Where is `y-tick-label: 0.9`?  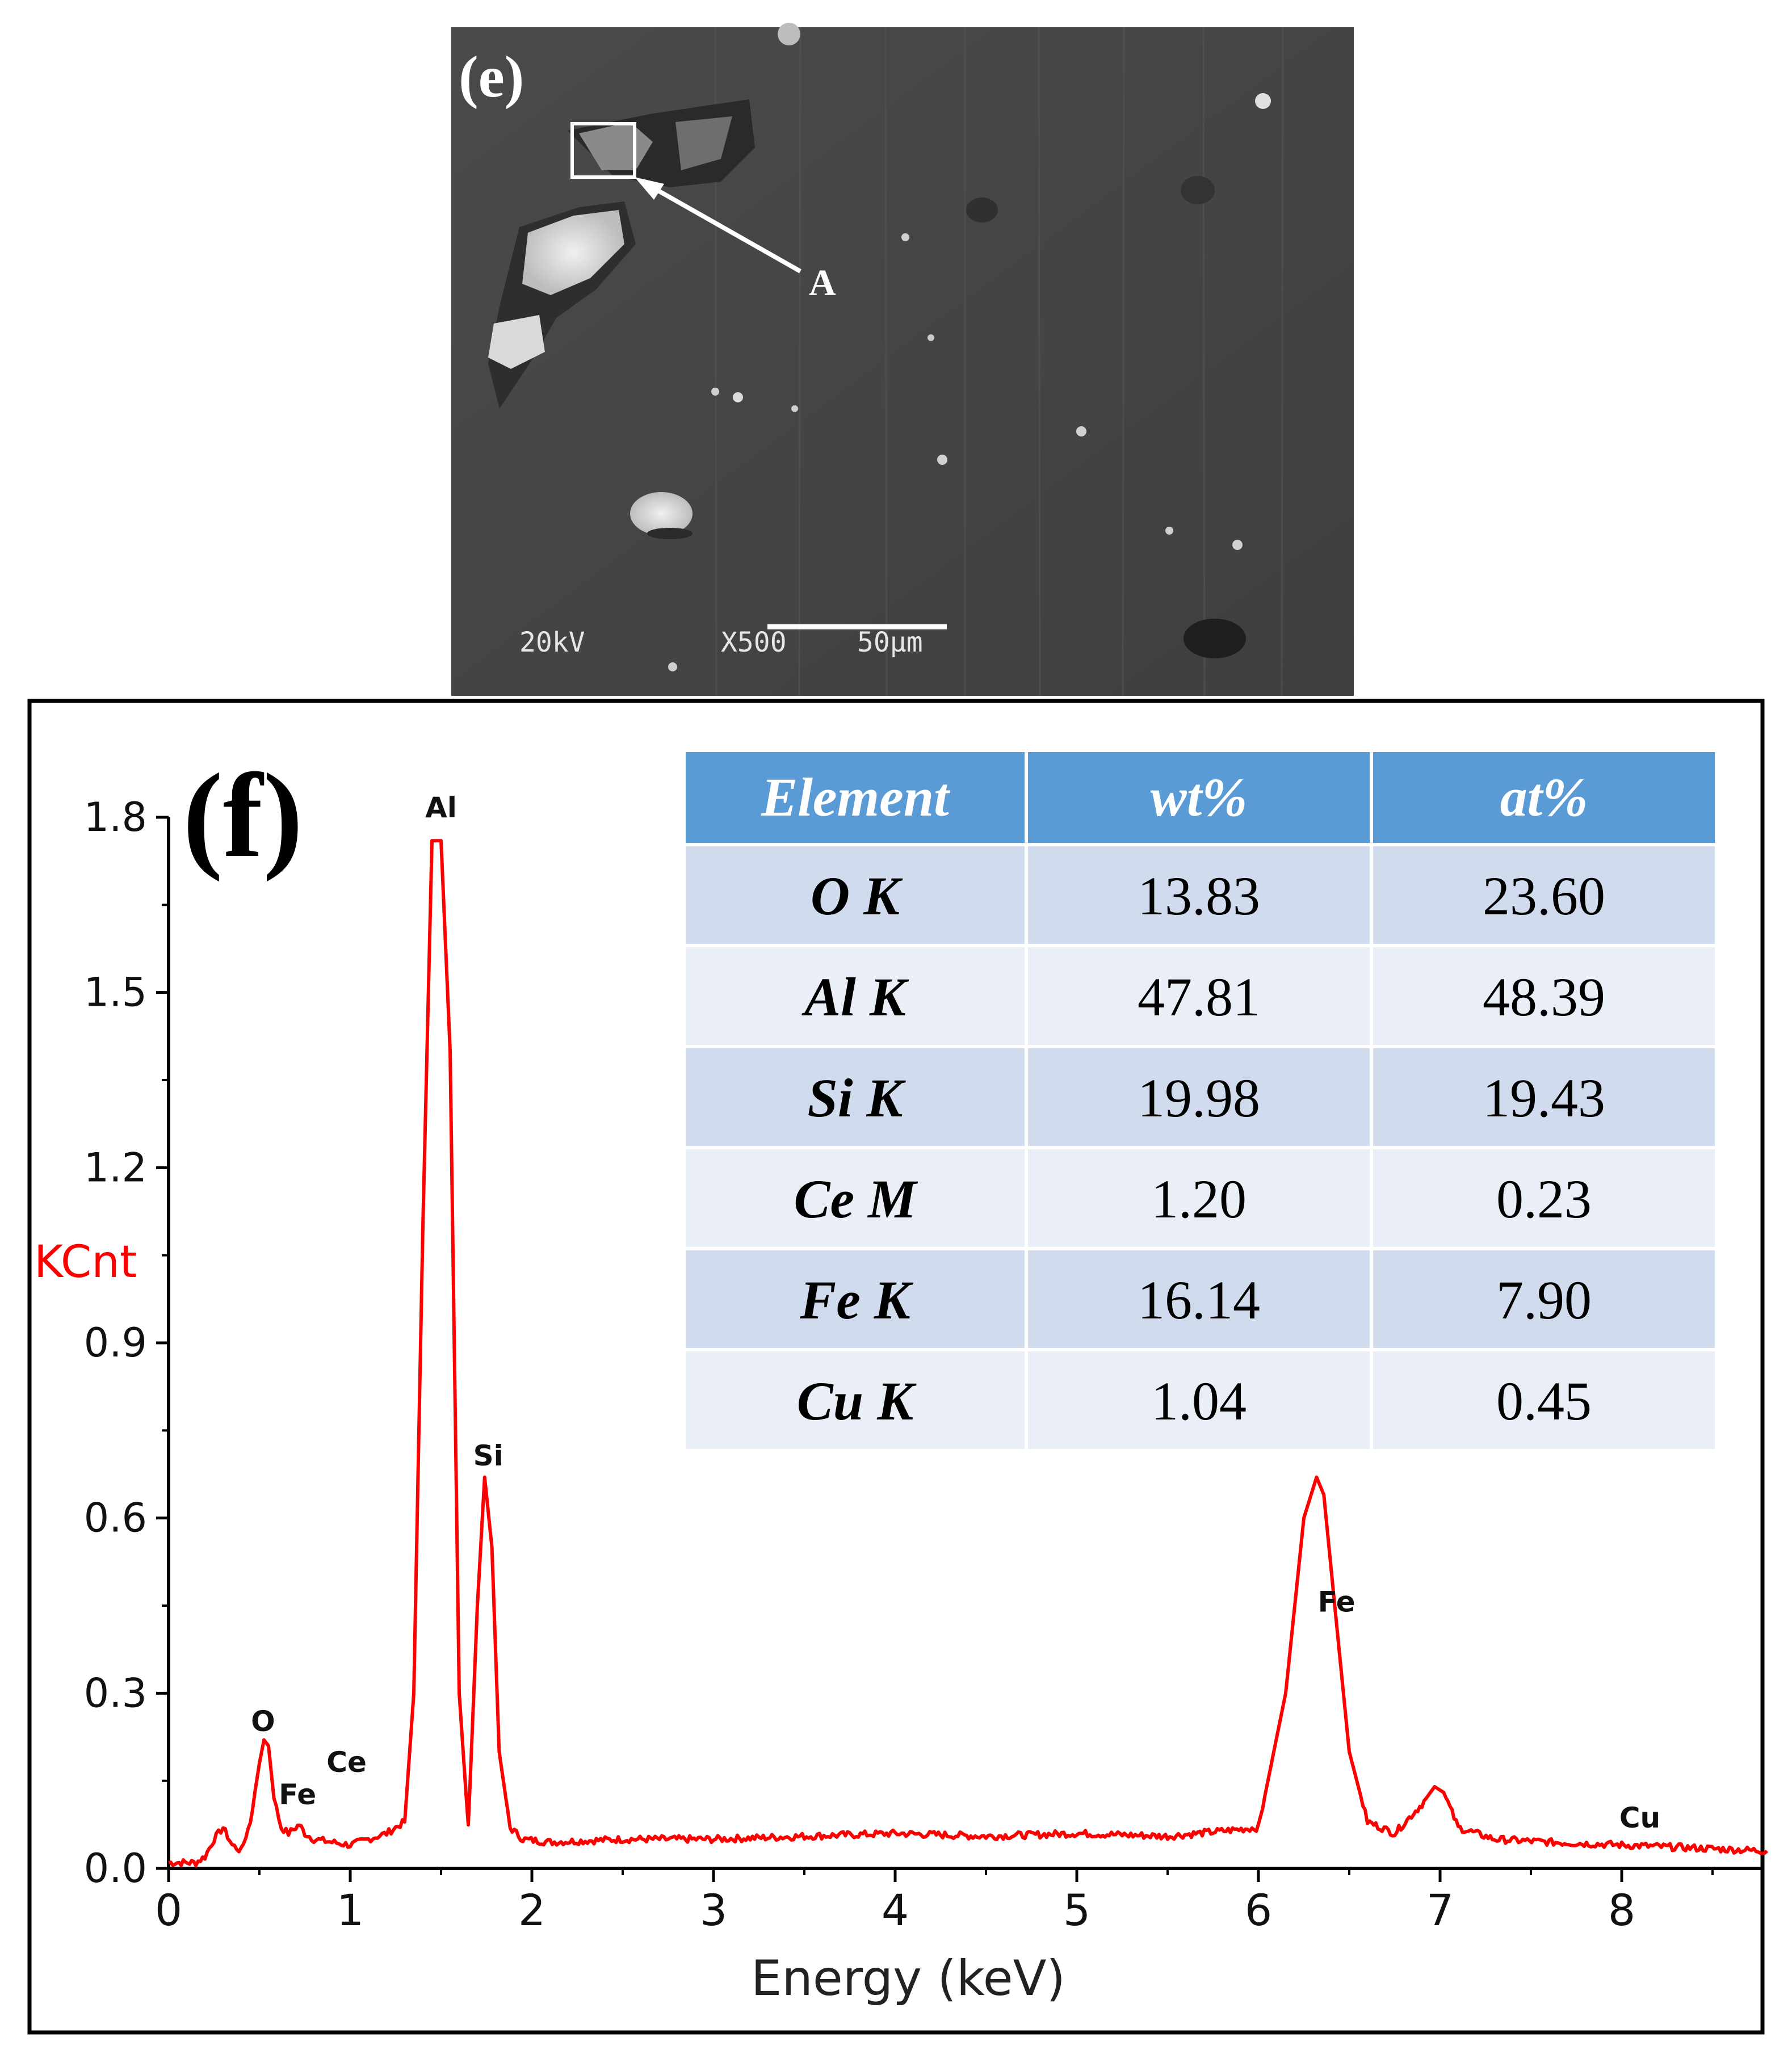
y-tick-label: 0.9 is located at coordinates (115, 1343).